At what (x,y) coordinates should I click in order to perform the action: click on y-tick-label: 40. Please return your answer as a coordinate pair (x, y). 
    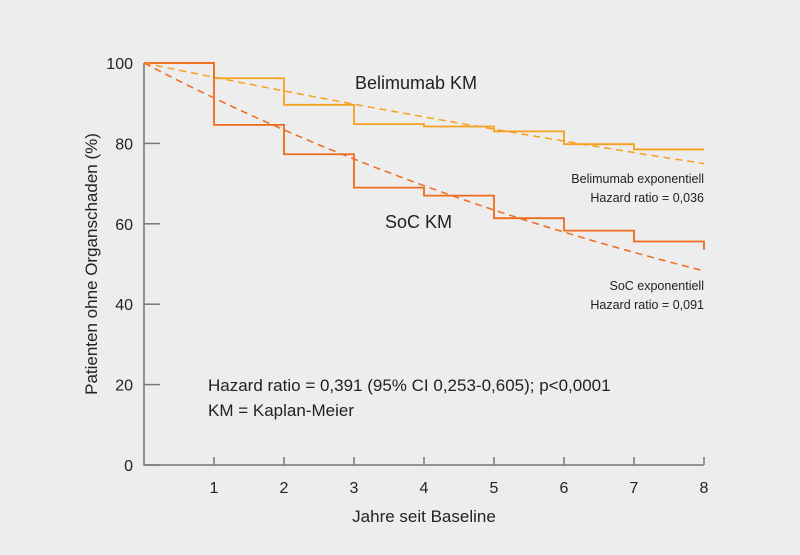
    Looking at the image, I should click on (124, 305).